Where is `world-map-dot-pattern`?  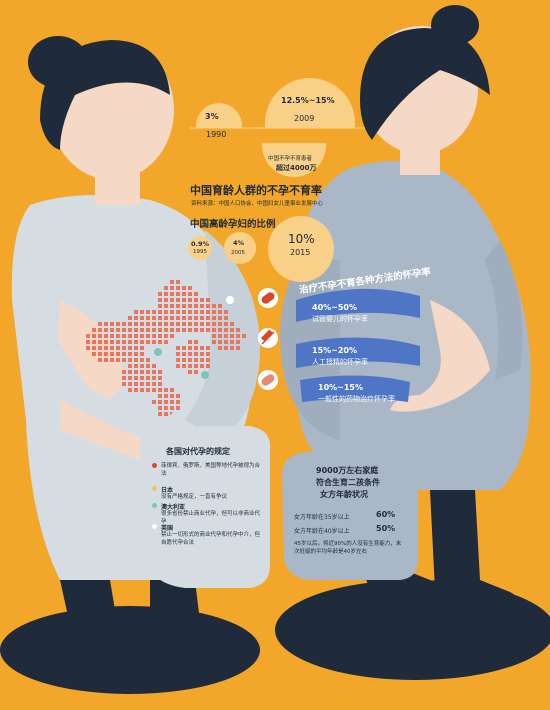
world-map-dot-pattern is located at coordinates (166, 348).